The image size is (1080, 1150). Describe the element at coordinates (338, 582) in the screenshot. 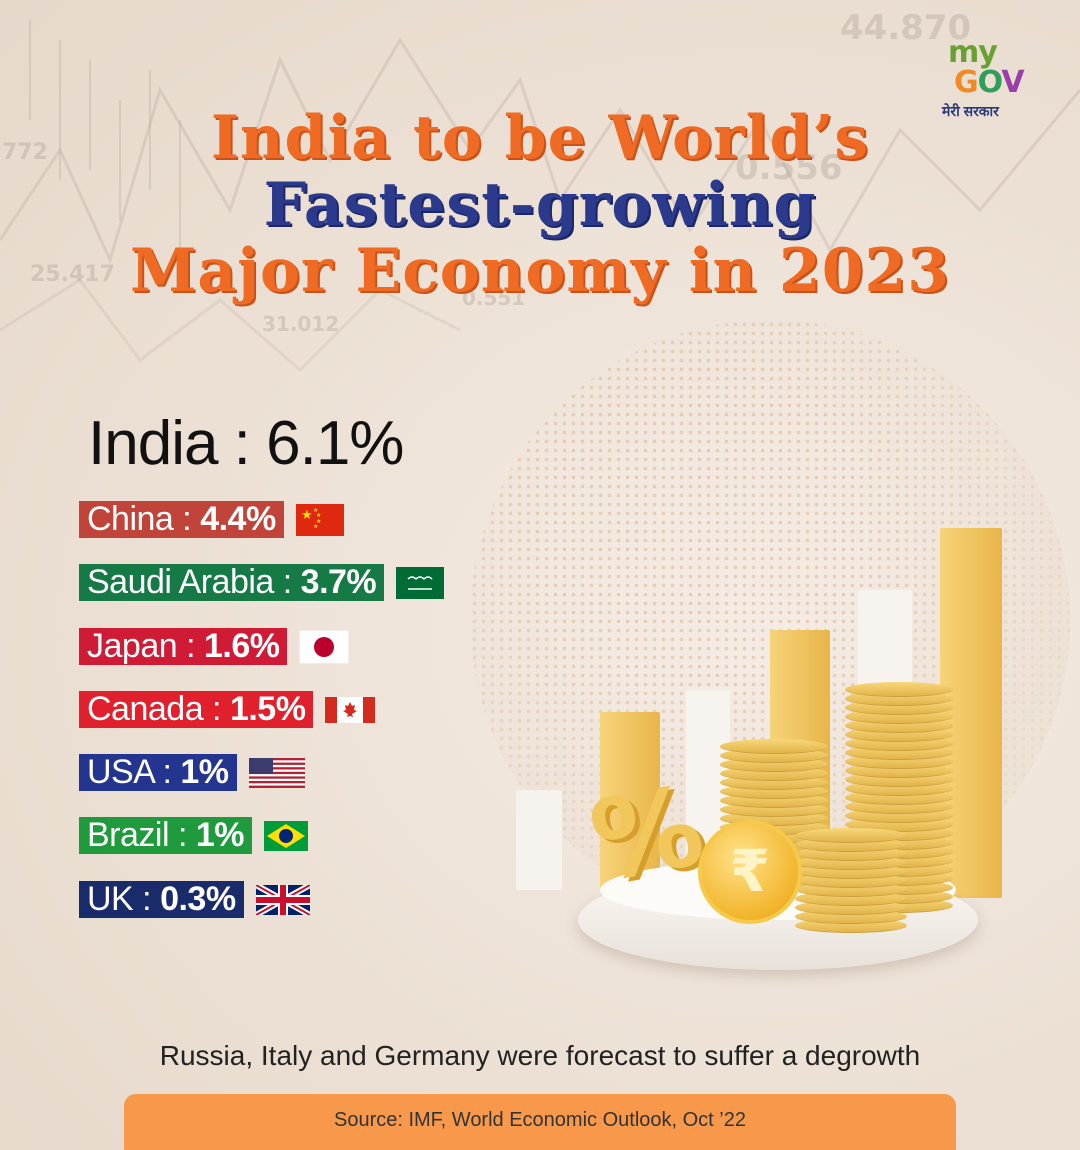

I see `country-value: 3.7%` at that location.